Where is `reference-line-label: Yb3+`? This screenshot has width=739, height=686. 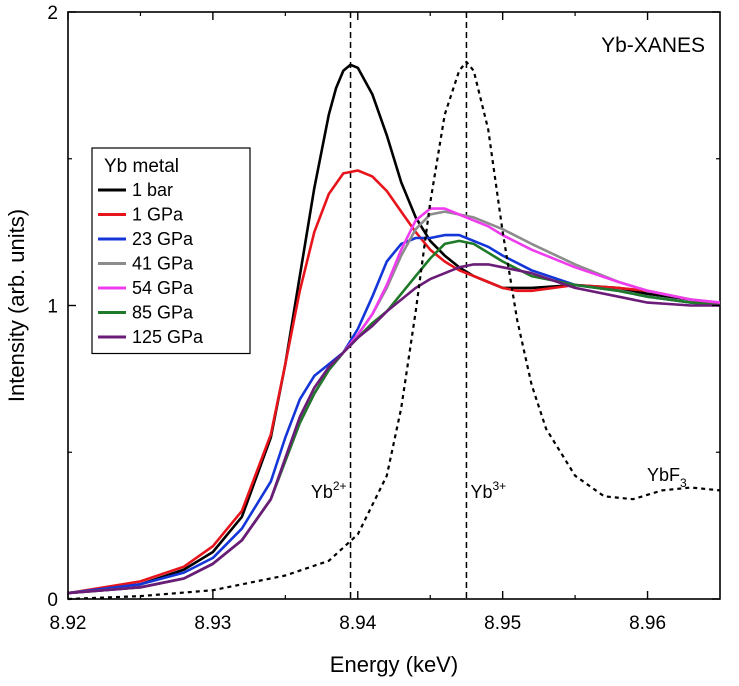 reference-line-label: Yb3+ is located at coordinates (488, 490).